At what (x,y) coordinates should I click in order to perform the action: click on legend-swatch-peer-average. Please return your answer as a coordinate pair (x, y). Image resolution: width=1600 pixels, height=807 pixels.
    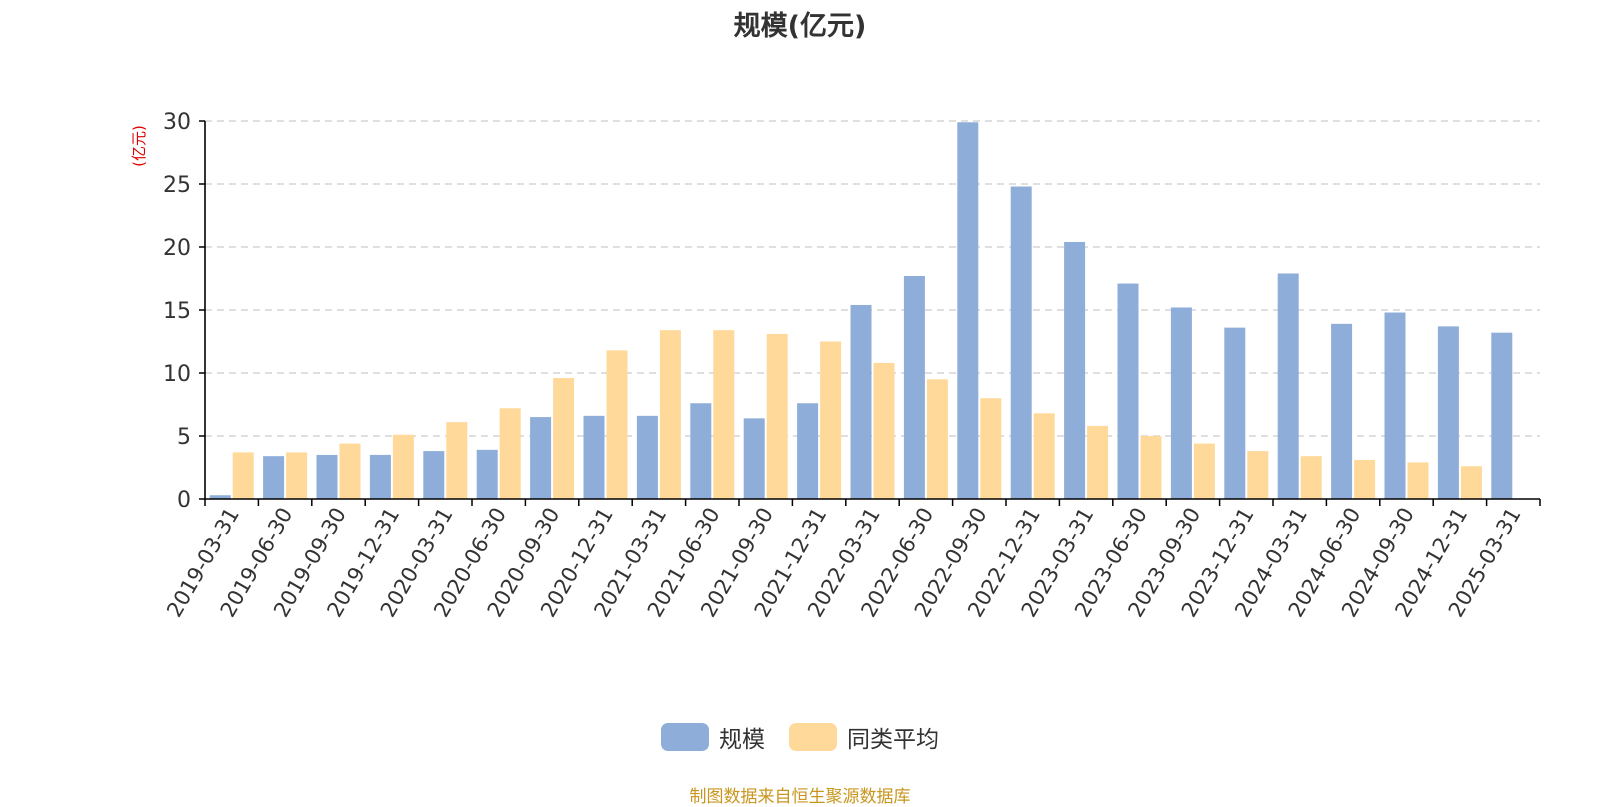
    Looking at the image, I should click on (813, 737).